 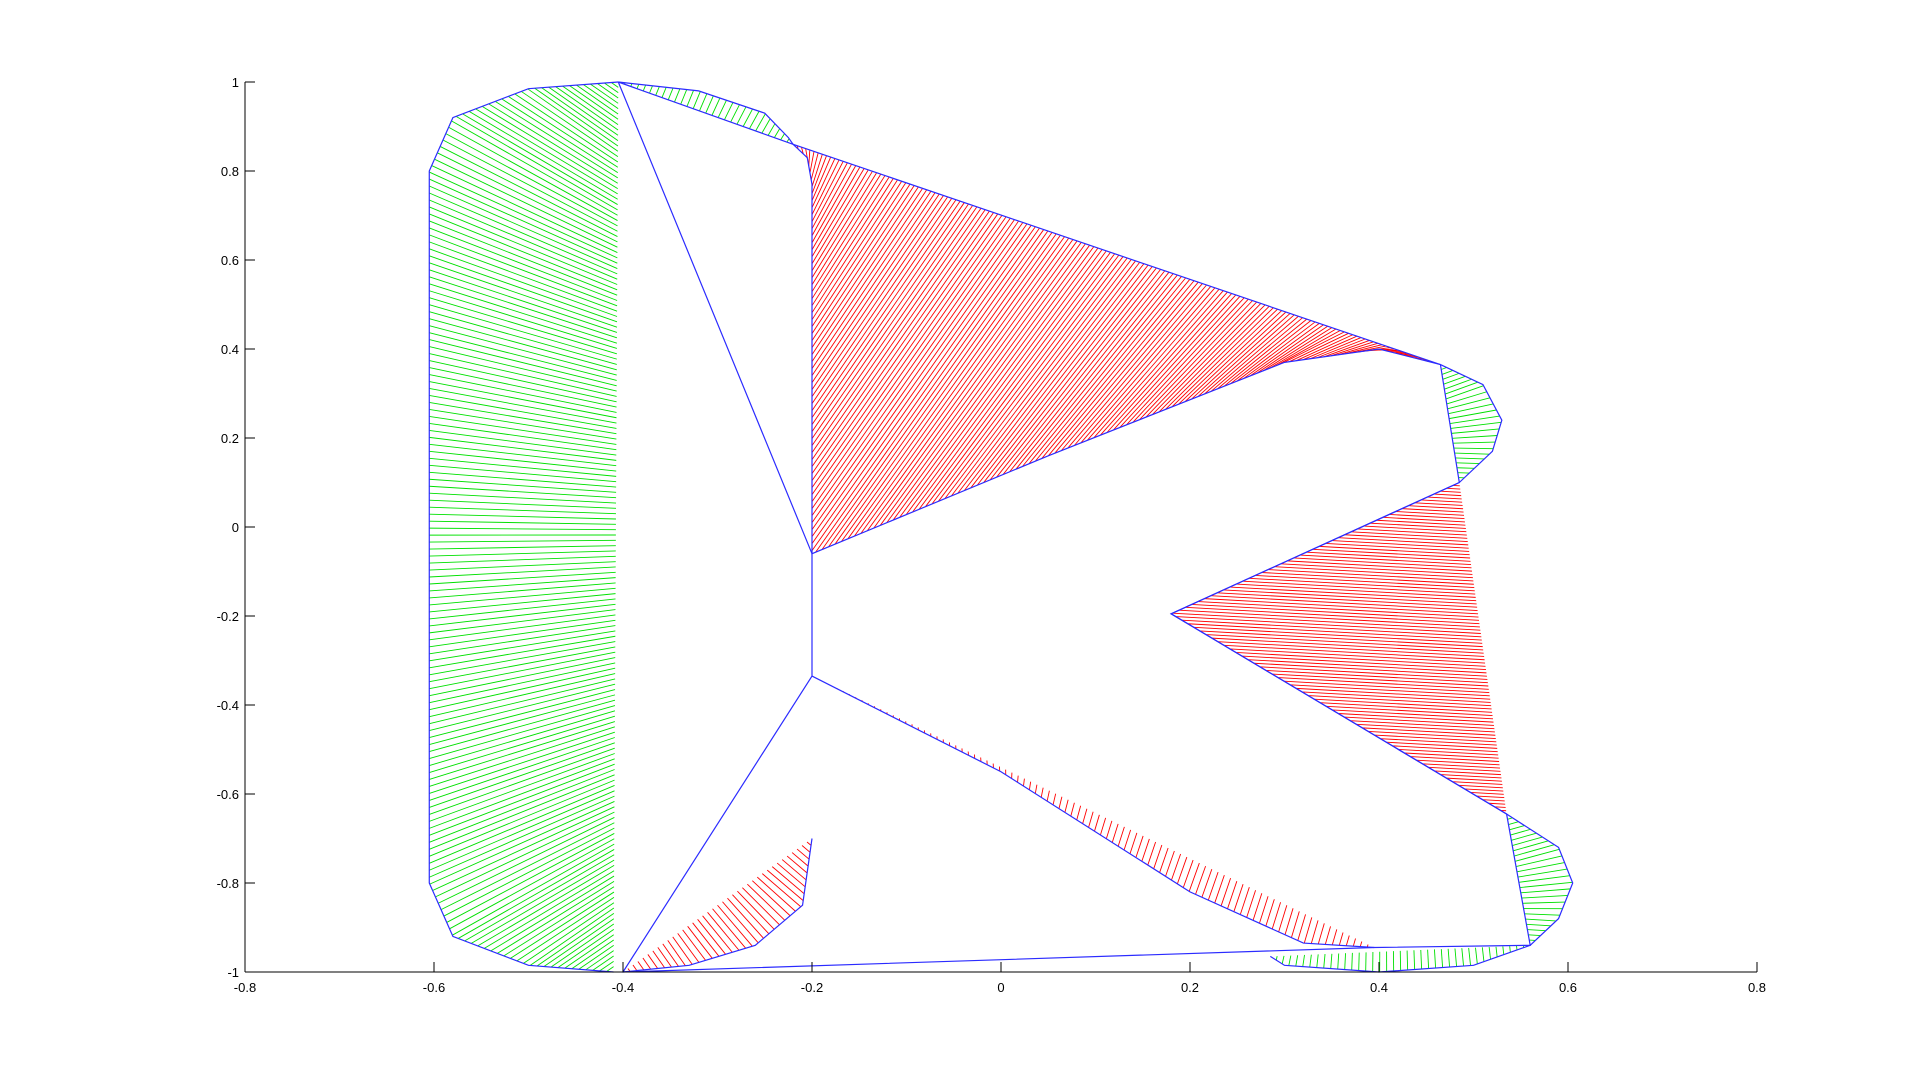 I want to click on y-tick-label: -0.8, so click(x=228, y=883).